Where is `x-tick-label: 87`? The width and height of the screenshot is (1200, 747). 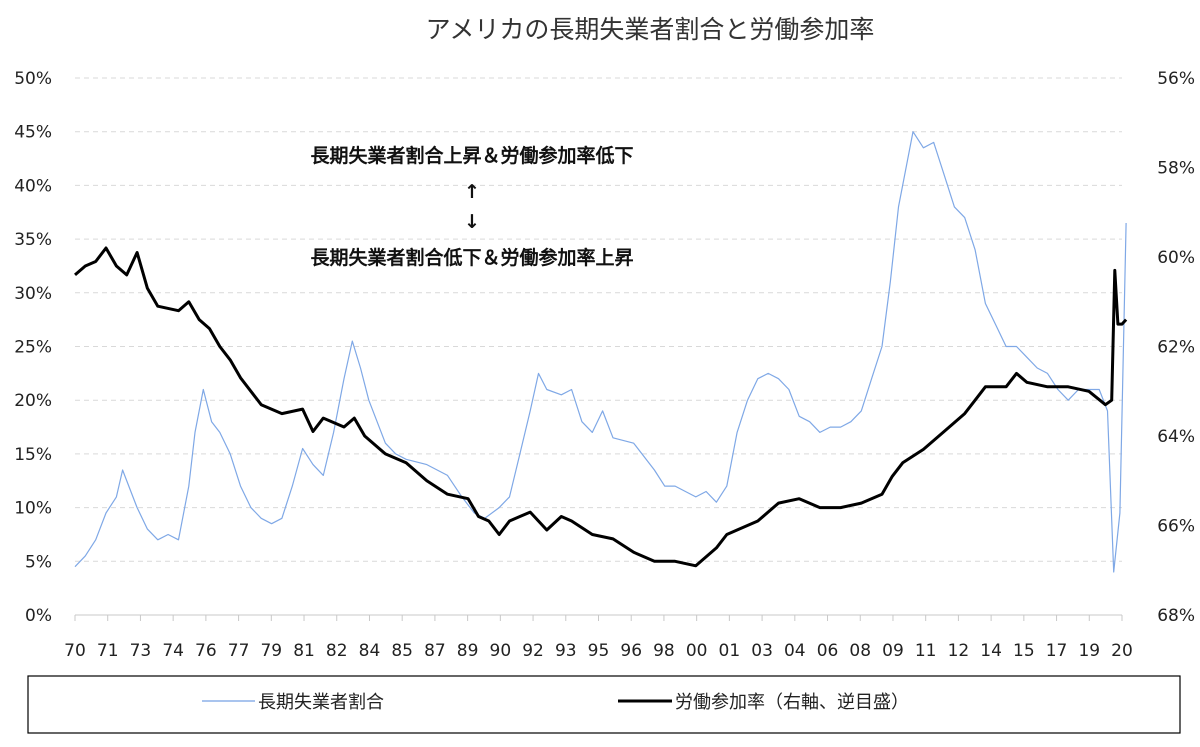
x-tick-label: 87 is located at coordinates (435, 651).